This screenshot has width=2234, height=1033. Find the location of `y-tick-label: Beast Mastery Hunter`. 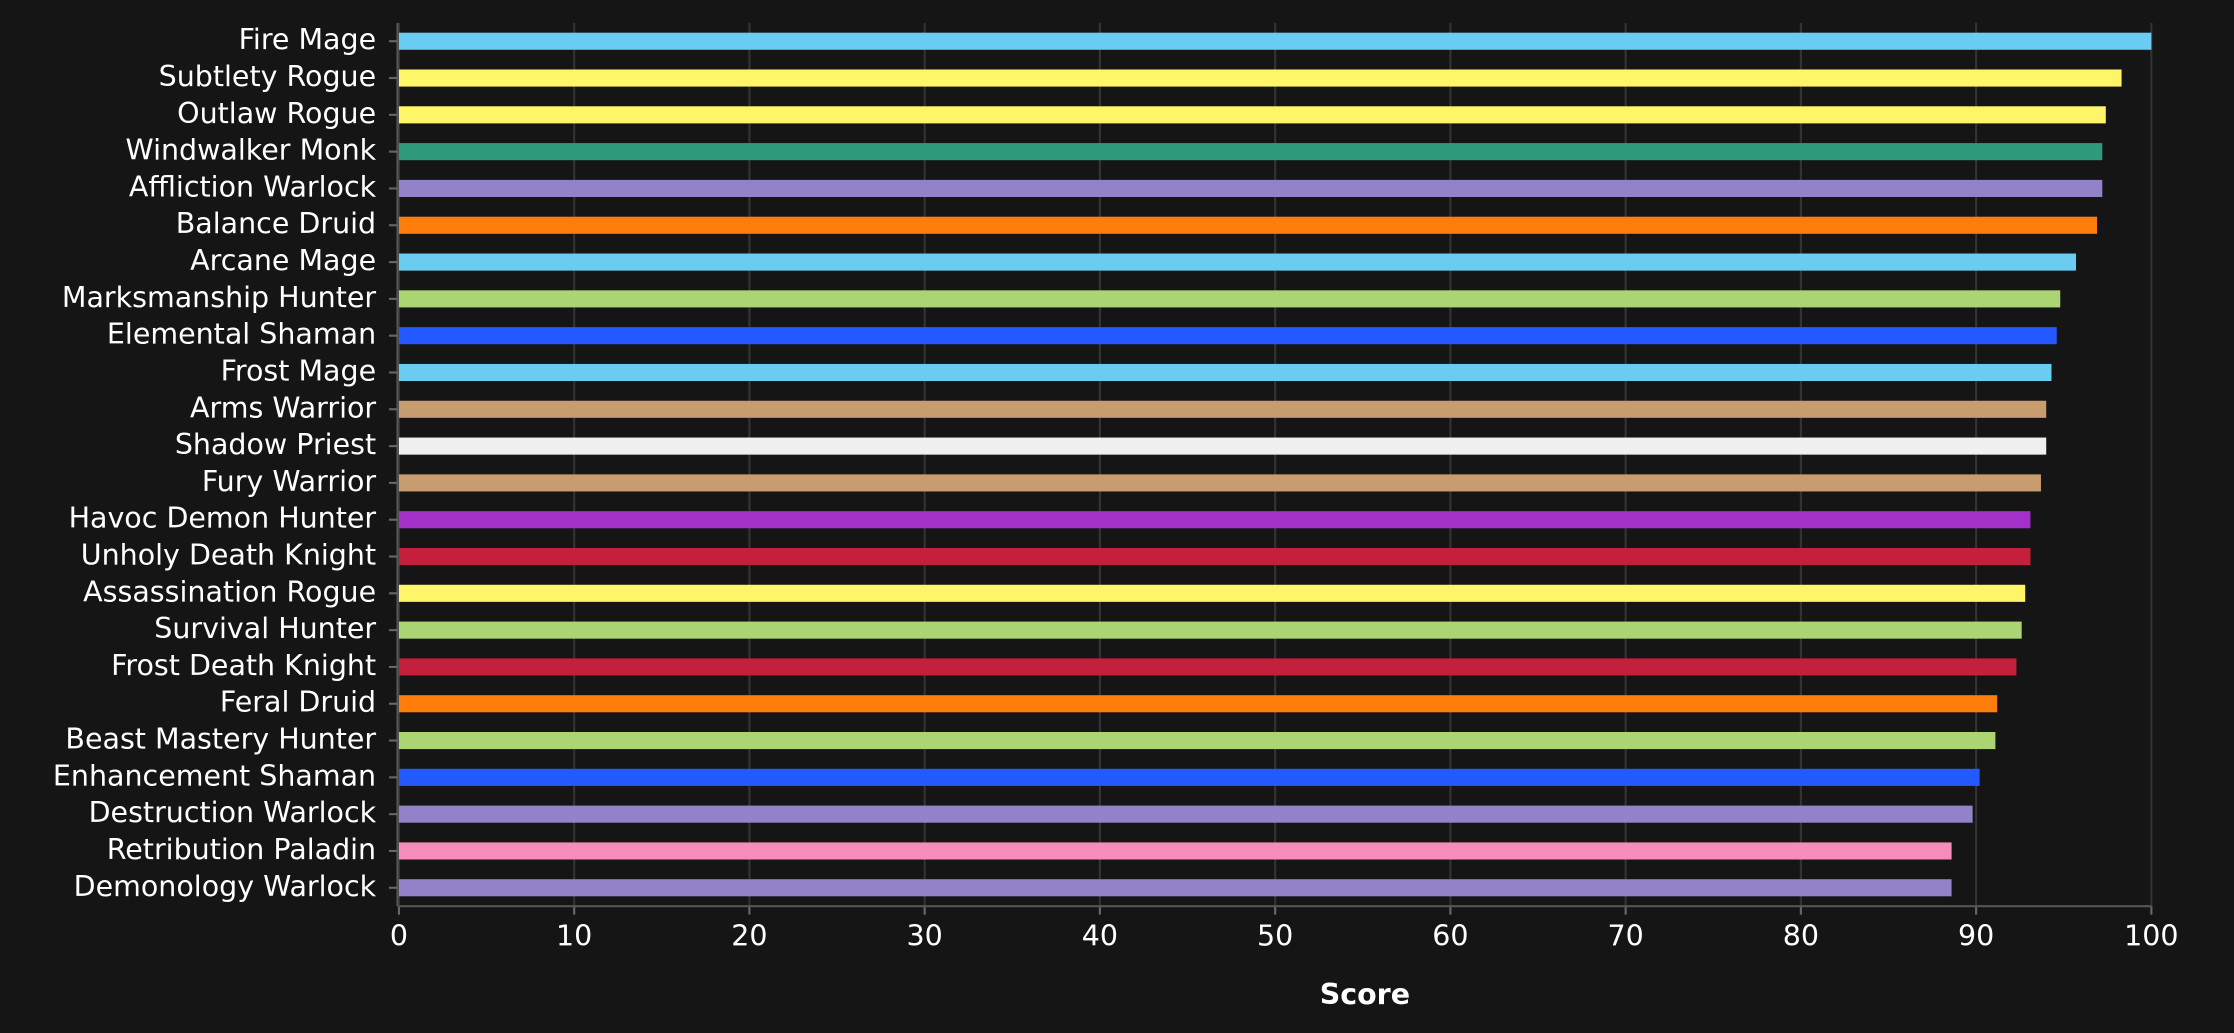

y-tick-label: Beast Mastery Hunter is located at coordinates (220, 739).